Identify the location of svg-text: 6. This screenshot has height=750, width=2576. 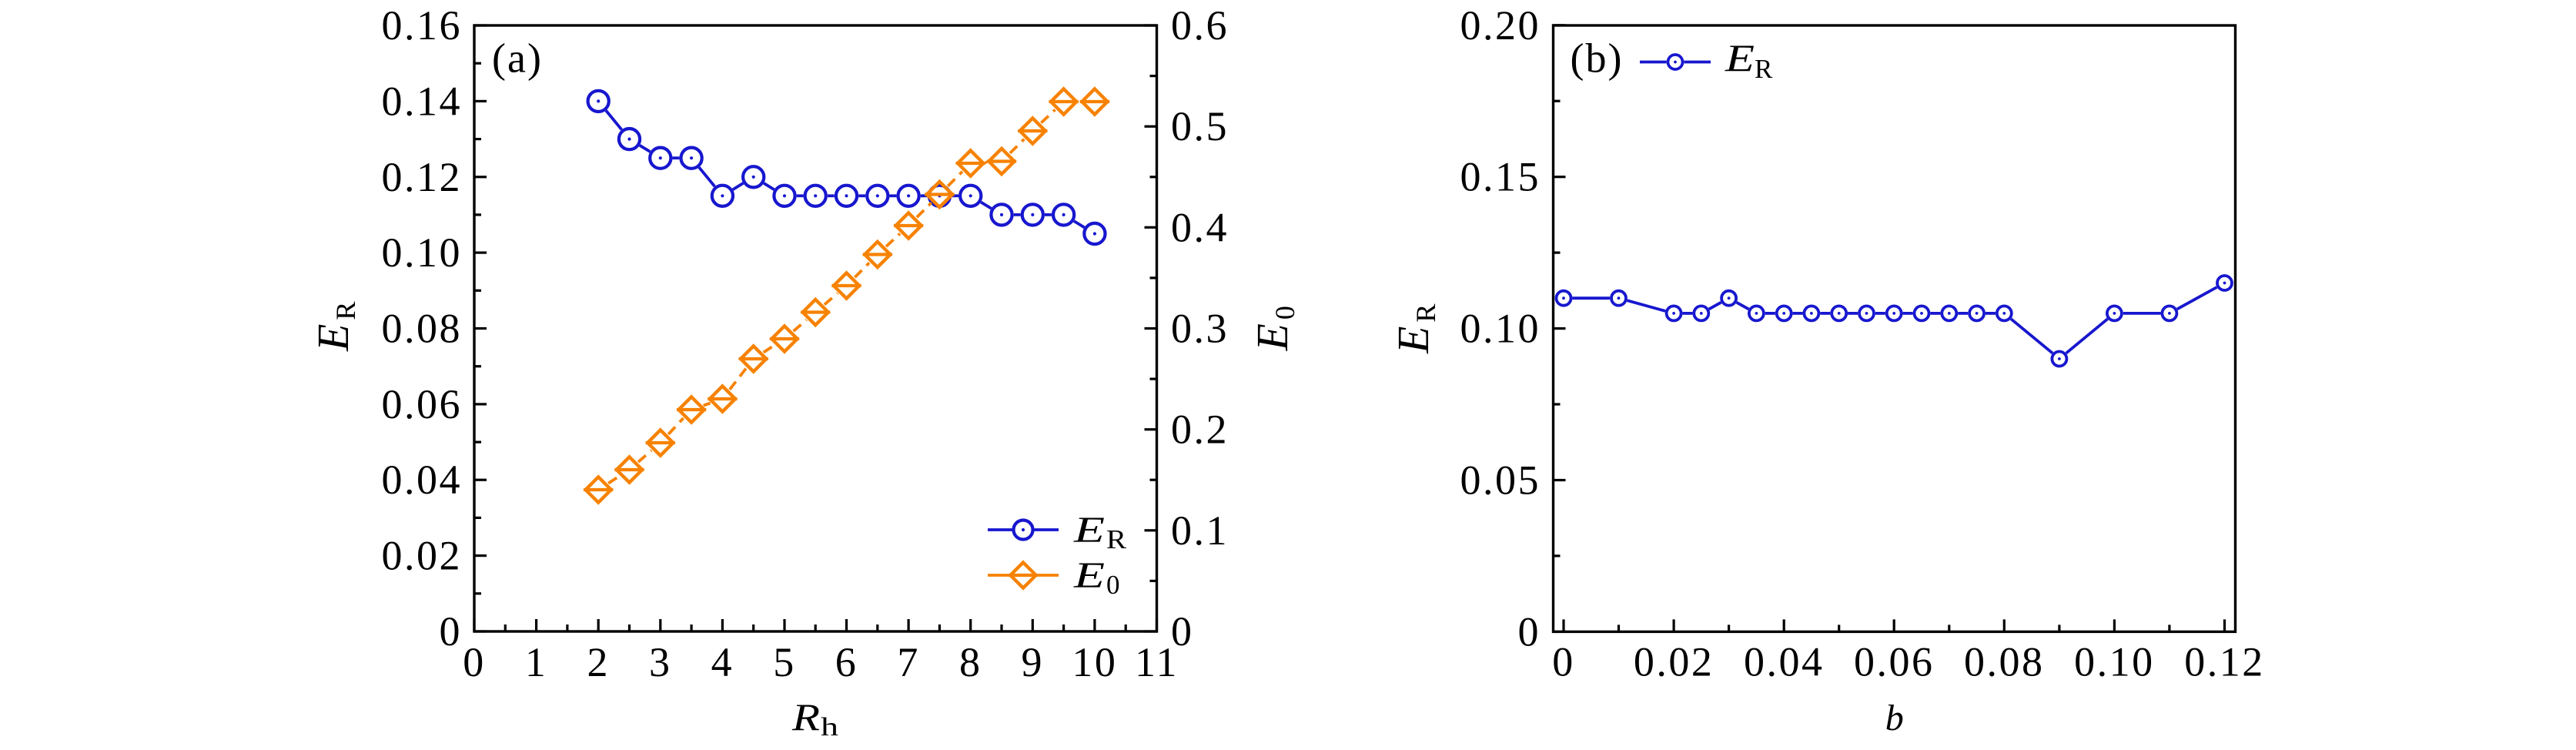
(847, 662).